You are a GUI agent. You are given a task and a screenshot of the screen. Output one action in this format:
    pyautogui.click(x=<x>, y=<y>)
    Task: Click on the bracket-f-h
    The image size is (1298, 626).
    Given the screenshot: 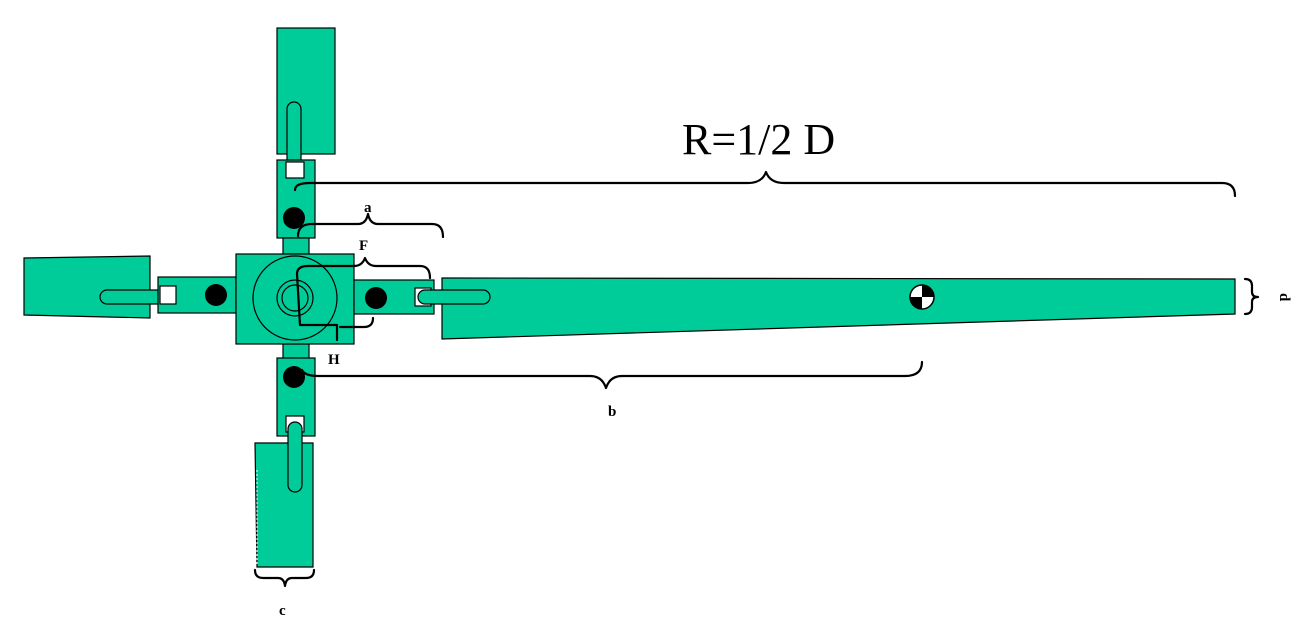 What is the action you would take?
    pyautogui.click(x=363, y=299)
    